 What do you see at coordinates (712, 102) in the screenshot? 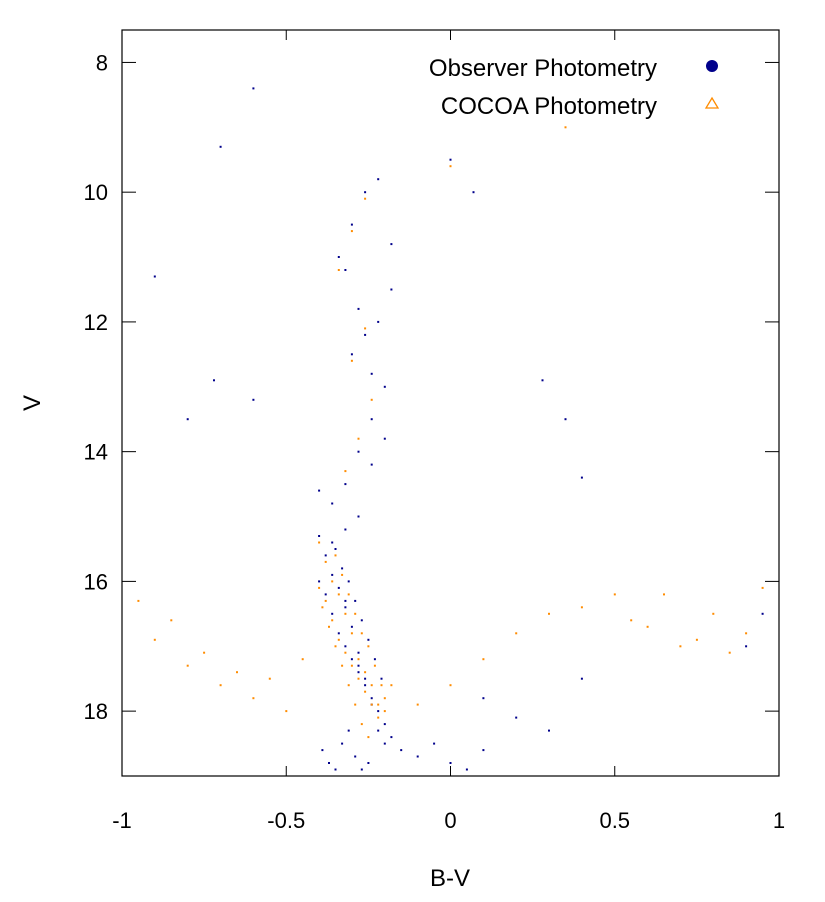
I see `legend-marker-cocoa` at bounding box center [712, 102].